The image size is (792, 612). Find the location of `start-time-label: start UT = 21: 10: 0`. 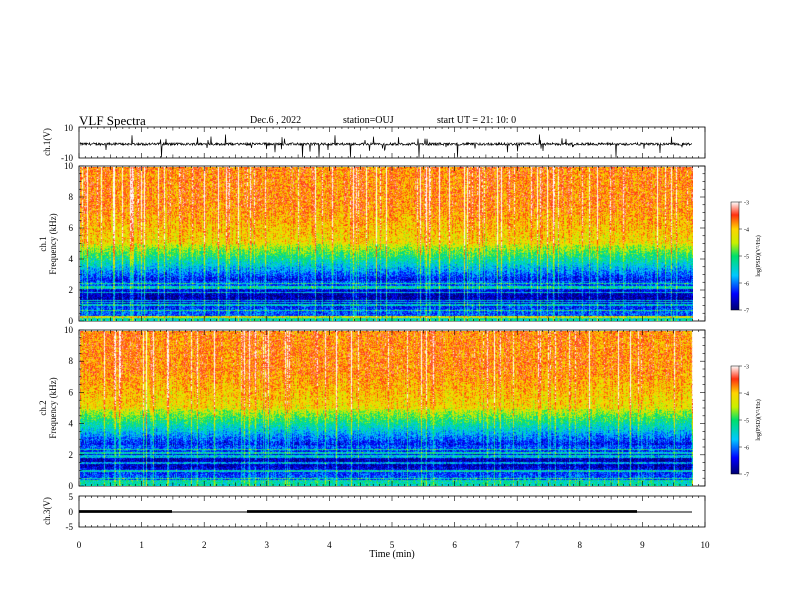

start-time-label: start UT = 21: 10: 0 is located at coordinates (477, 120).